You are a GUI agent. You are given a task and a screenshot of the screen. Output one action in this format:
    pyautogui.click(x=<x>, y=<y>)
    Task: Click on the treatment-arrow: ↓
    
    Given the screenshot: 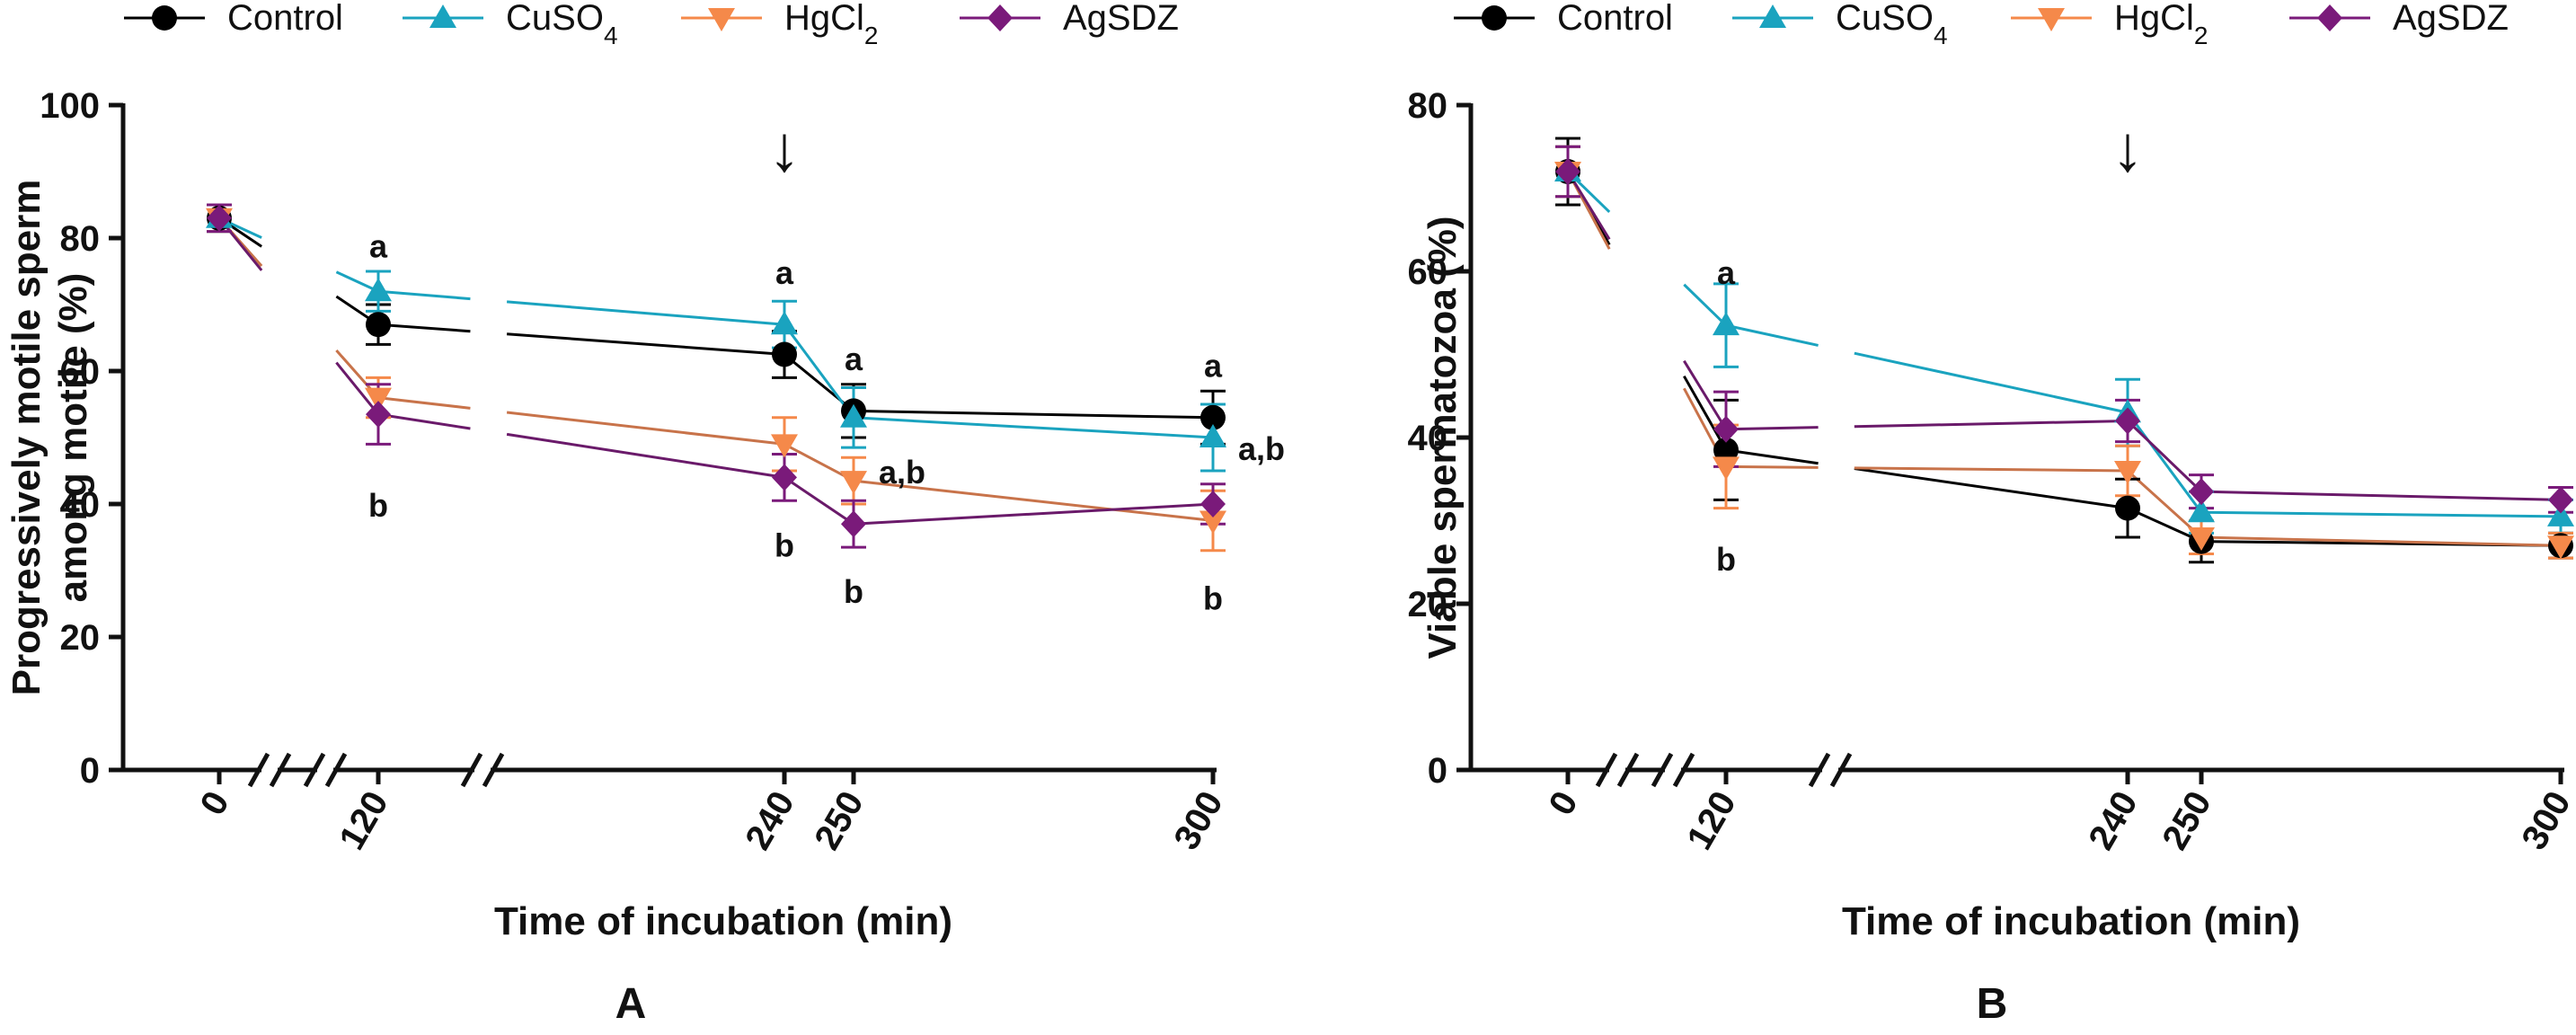 What is the action you would take?
    pyautogui.click(x=2127, y=149)
    